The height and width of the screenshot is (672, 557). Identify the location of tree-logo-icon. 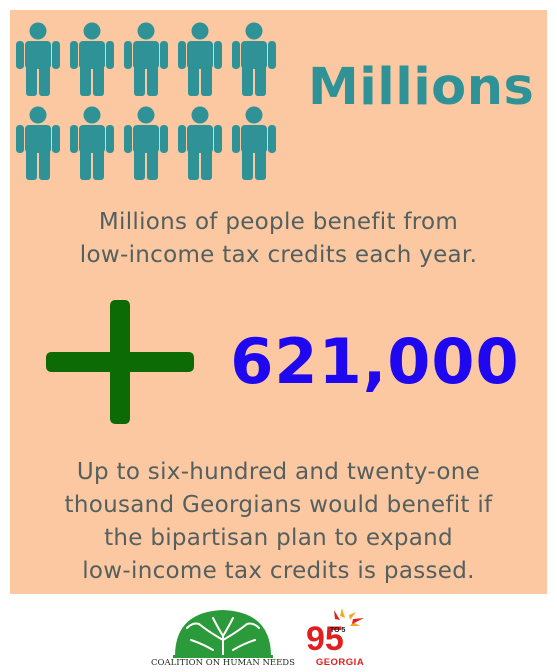
(223, 634).